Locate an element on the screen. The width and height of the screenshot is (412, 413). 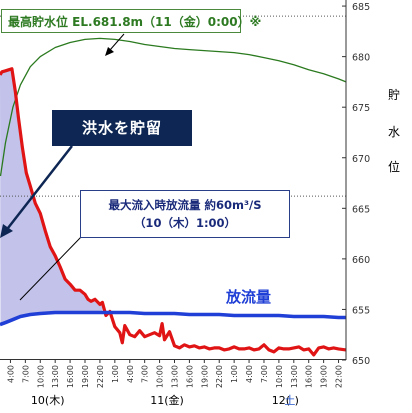
outflow-line is located at coordinates (173, 318).